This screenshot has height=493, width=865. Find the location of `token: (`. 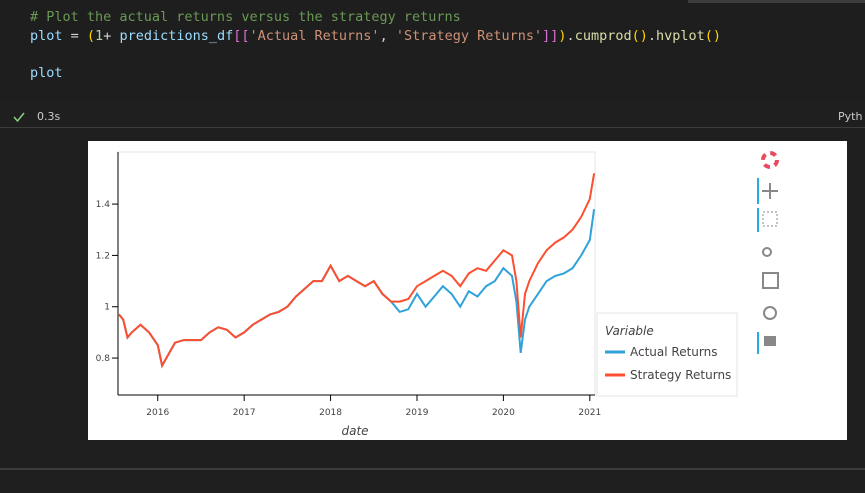

token: ( is located at coordinates (91, 36).